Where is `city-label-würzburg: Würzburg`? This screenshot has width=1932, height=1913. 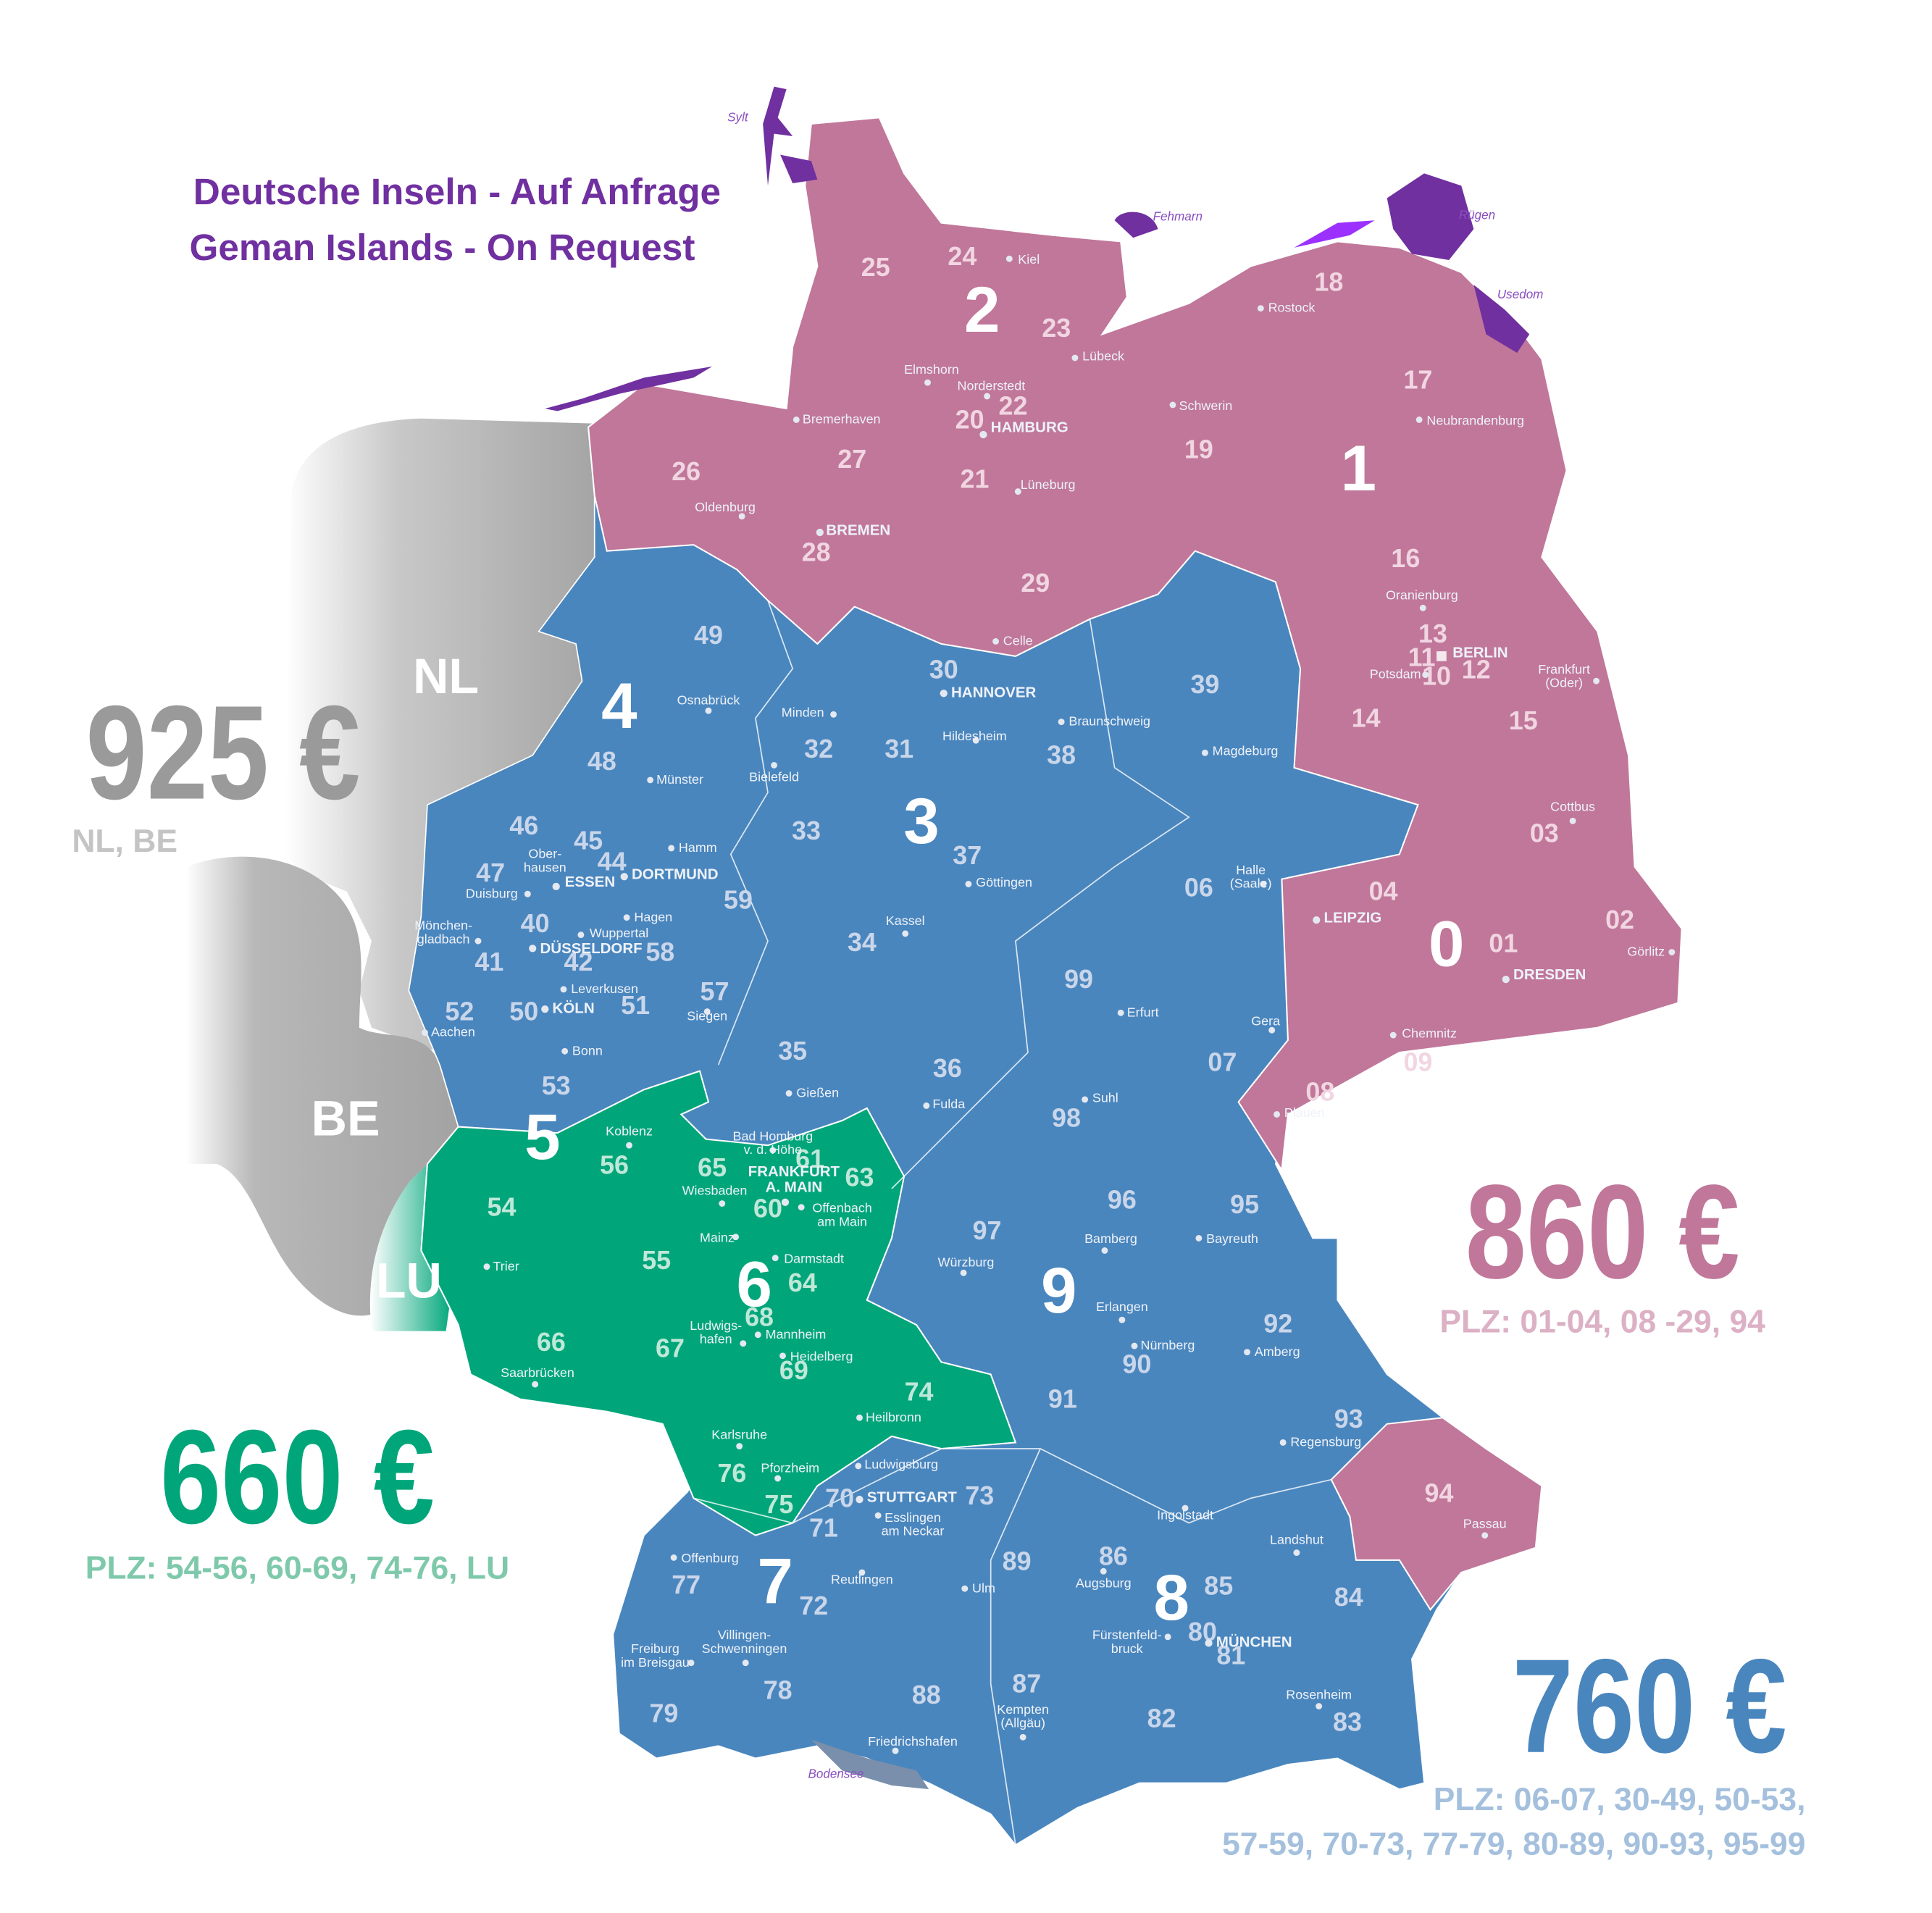 city-label-würzburg: Würzburg is located at coordinates (966, 1262).